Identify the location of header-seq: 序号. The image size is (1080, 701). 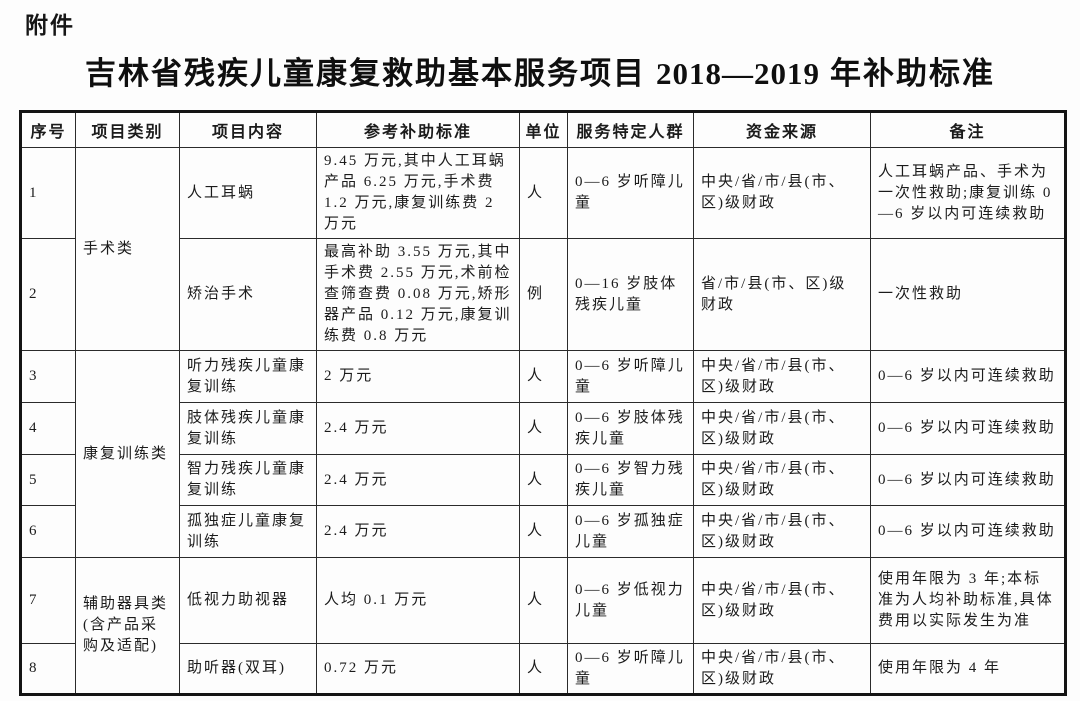
(48, 129).